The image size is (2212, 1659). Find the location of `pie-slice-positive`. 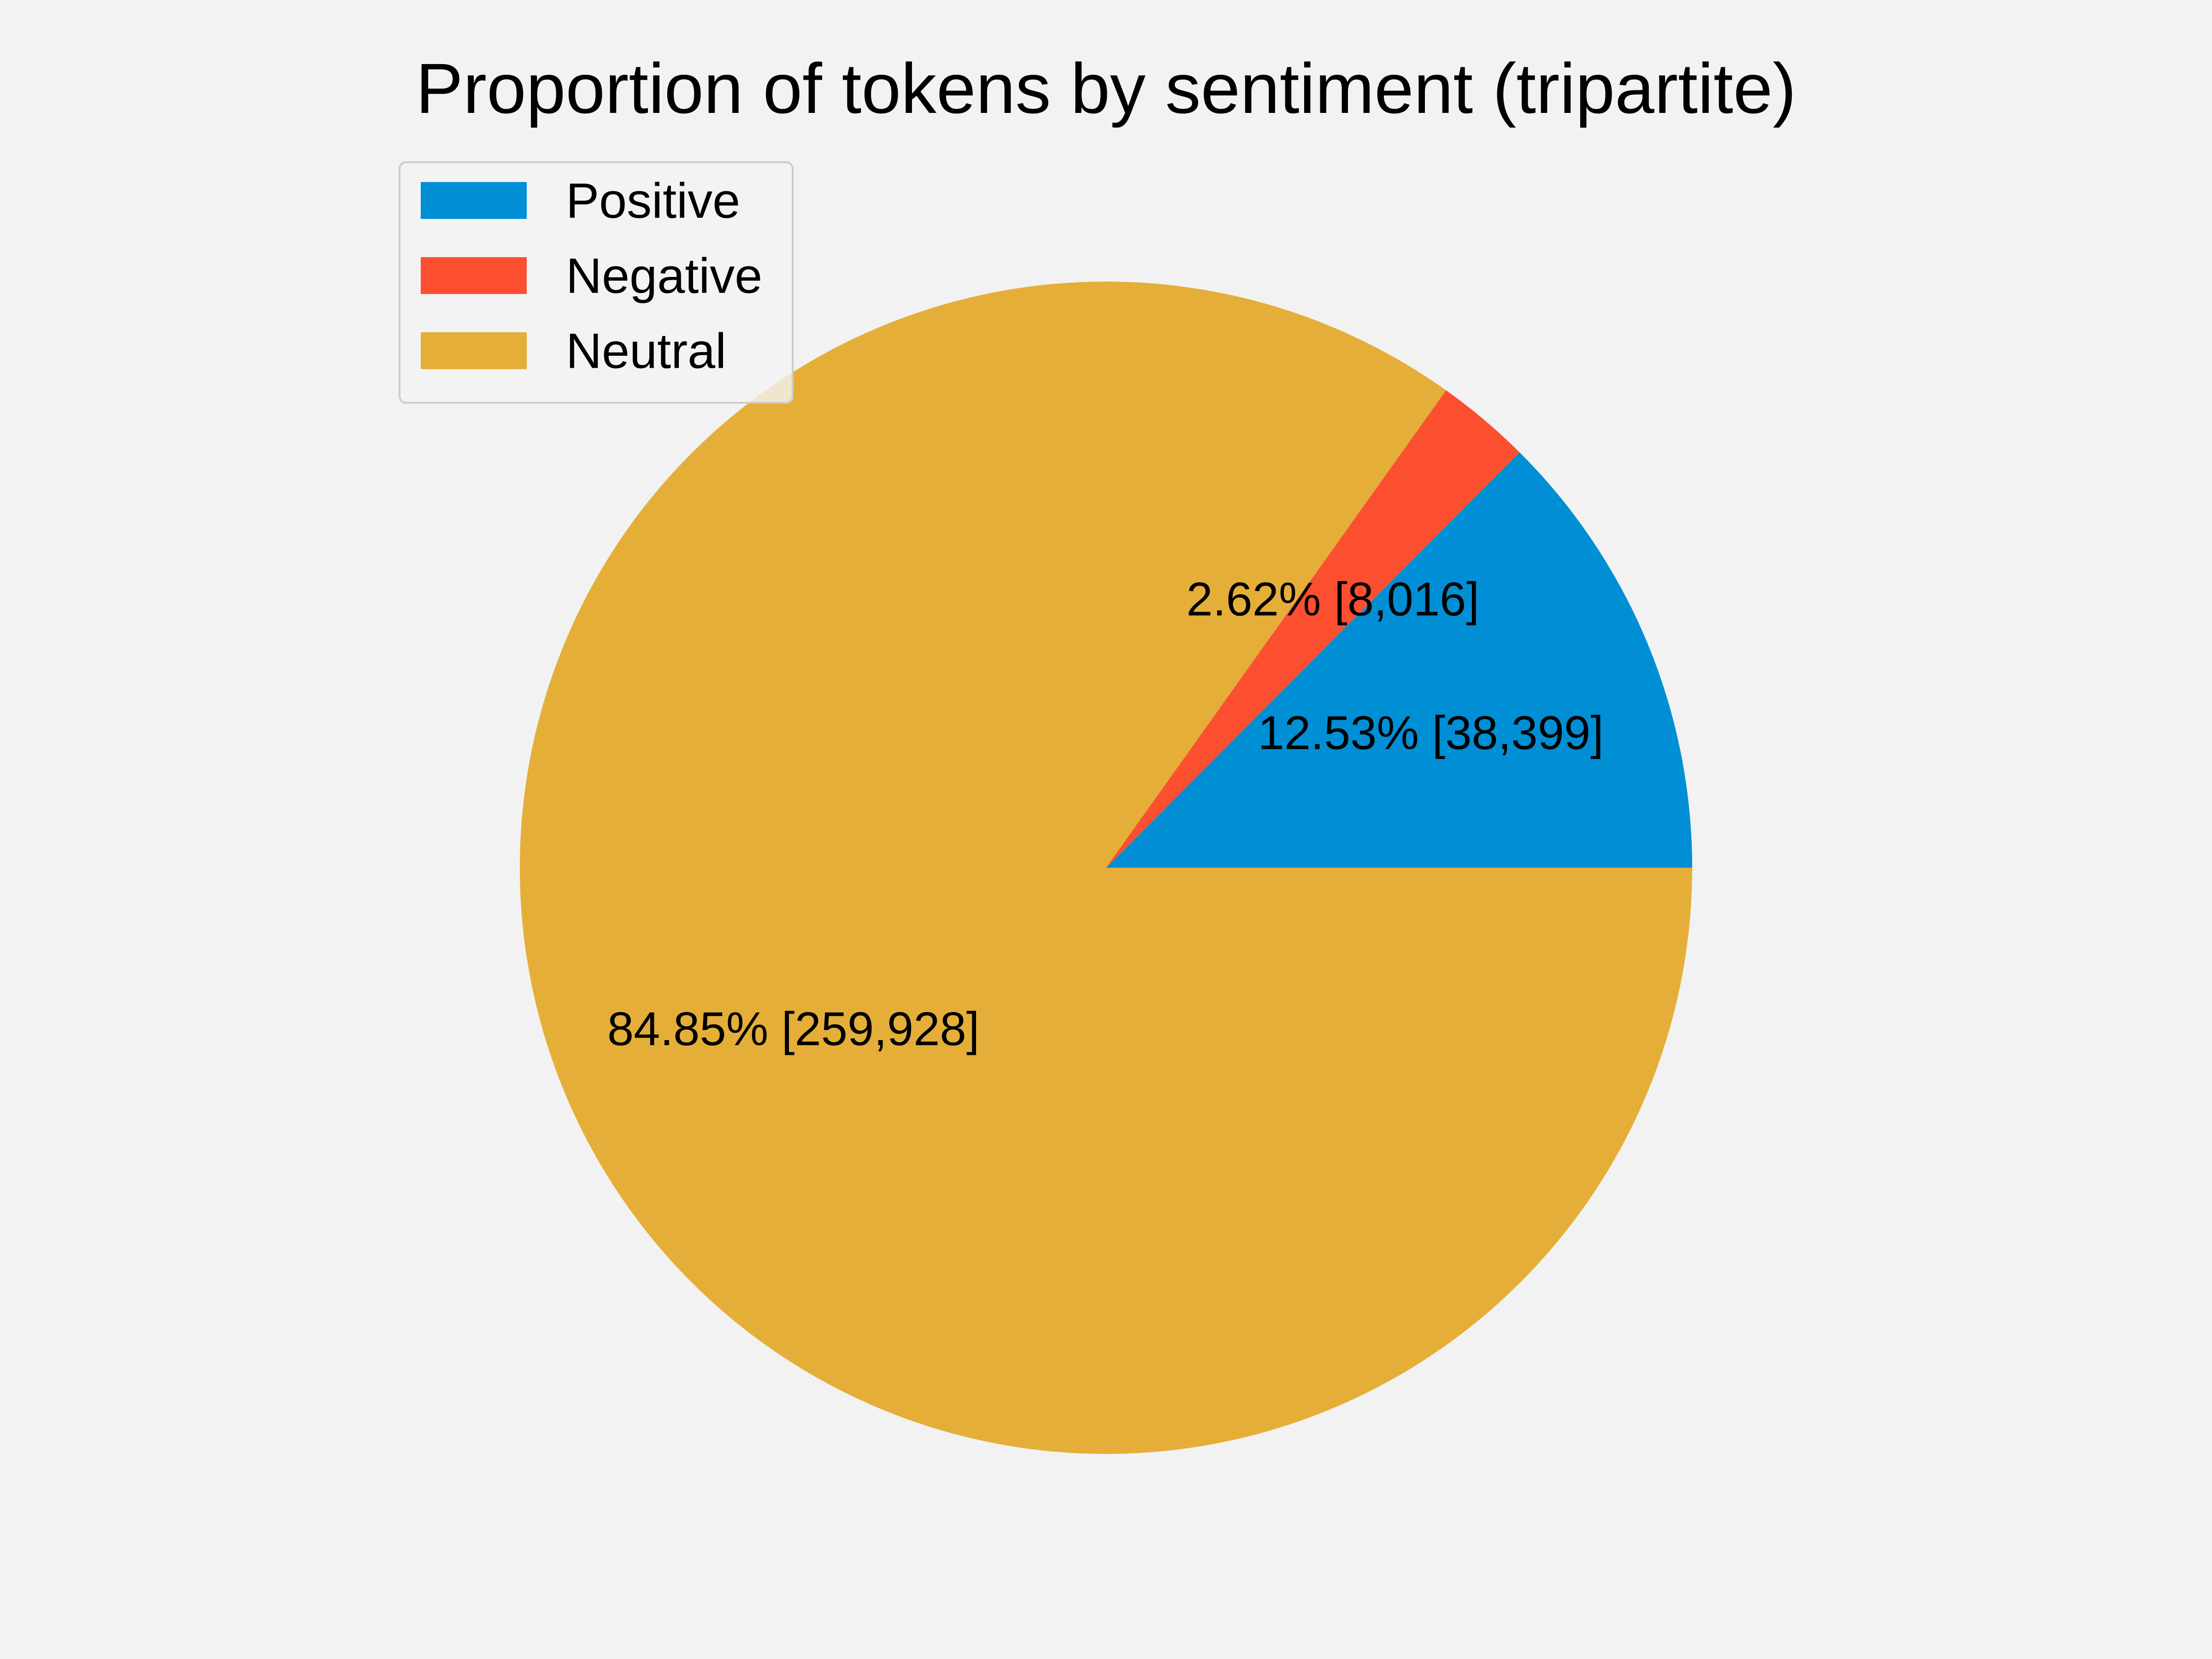

pie-slice-positive is located at coordinates (1399, 660).